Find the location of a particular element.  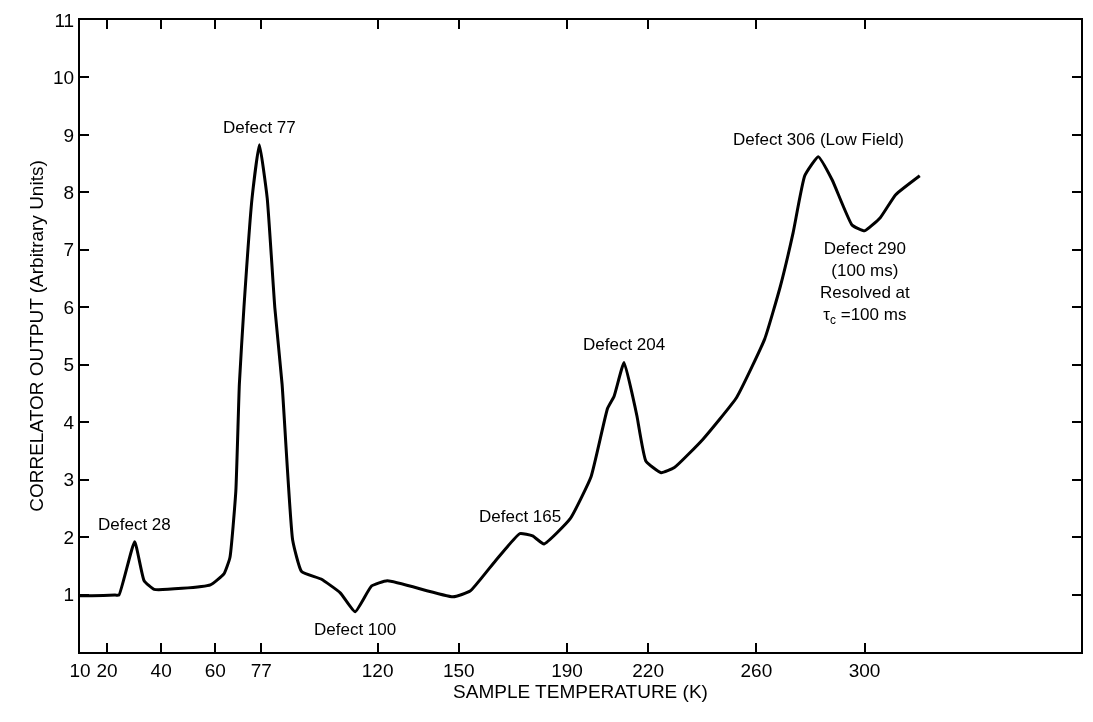

annotation: Defect 77 is located at coordinates (259, 127).